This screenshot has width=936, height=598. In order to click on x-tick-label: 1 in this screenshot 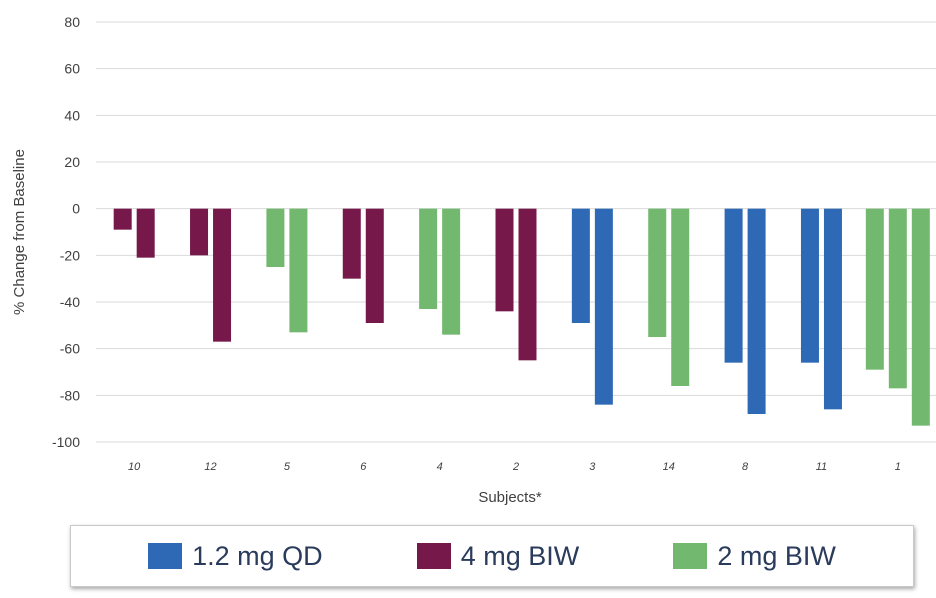, I will do `click(898, 467)`.